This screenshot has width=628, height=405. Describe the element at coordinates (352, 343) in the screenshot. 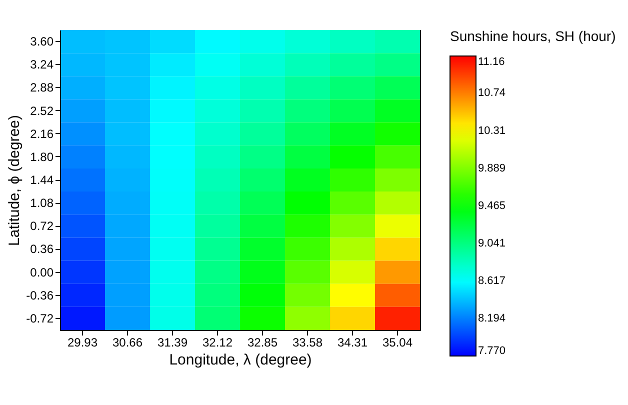

I see `x-tick-label: 34.31` at that location.